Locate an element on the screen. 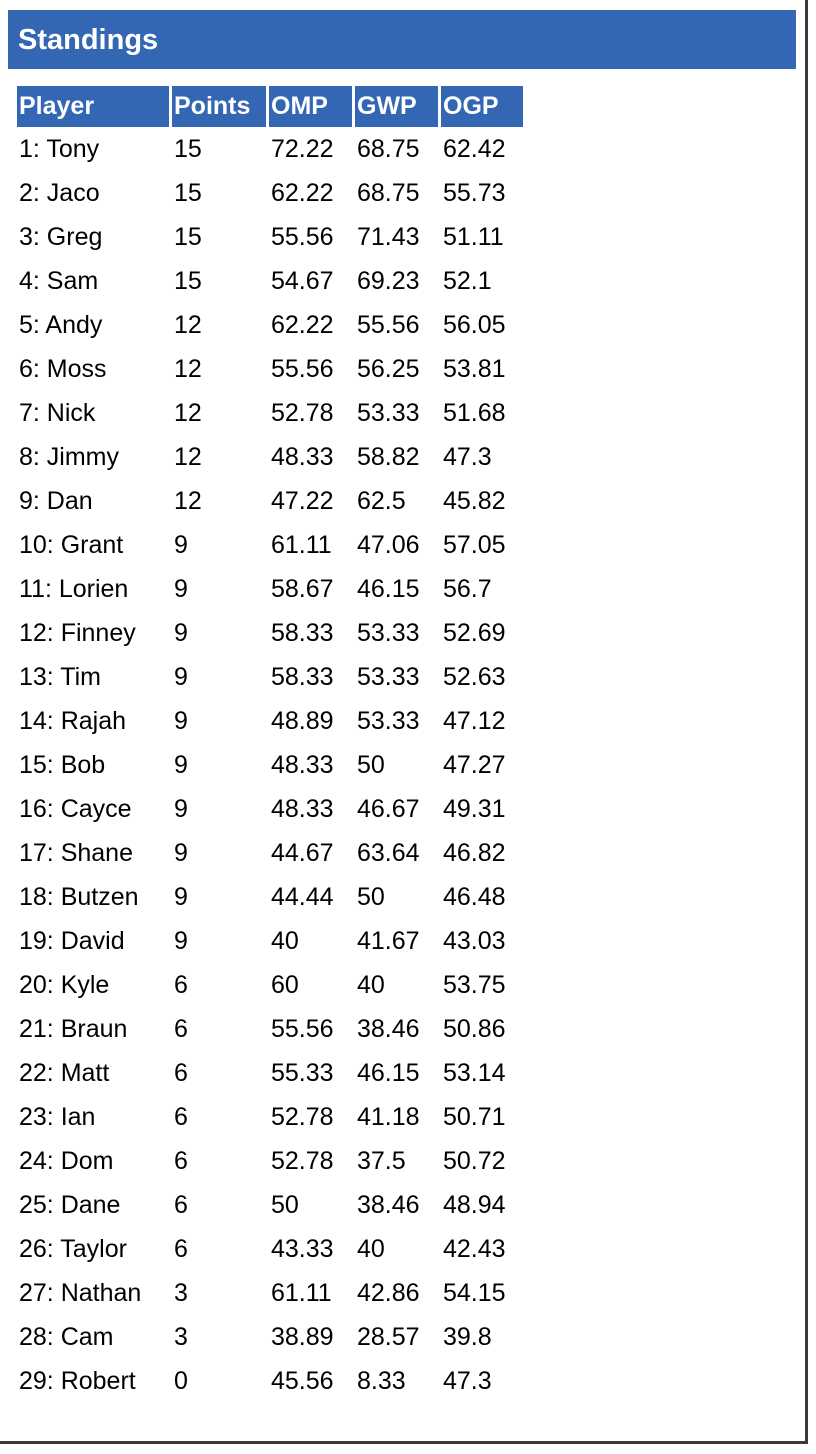 This screenshot has width=816, height=1454. cell-ogp: 50.71 is located at coordinates (474, 1117).